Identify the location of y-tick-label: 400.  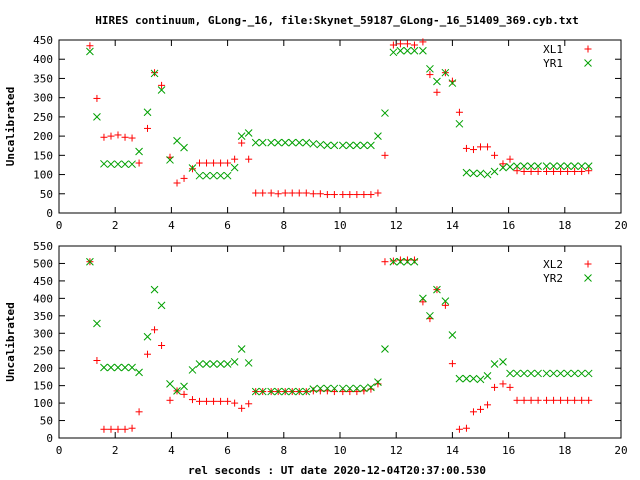
(43, 298).